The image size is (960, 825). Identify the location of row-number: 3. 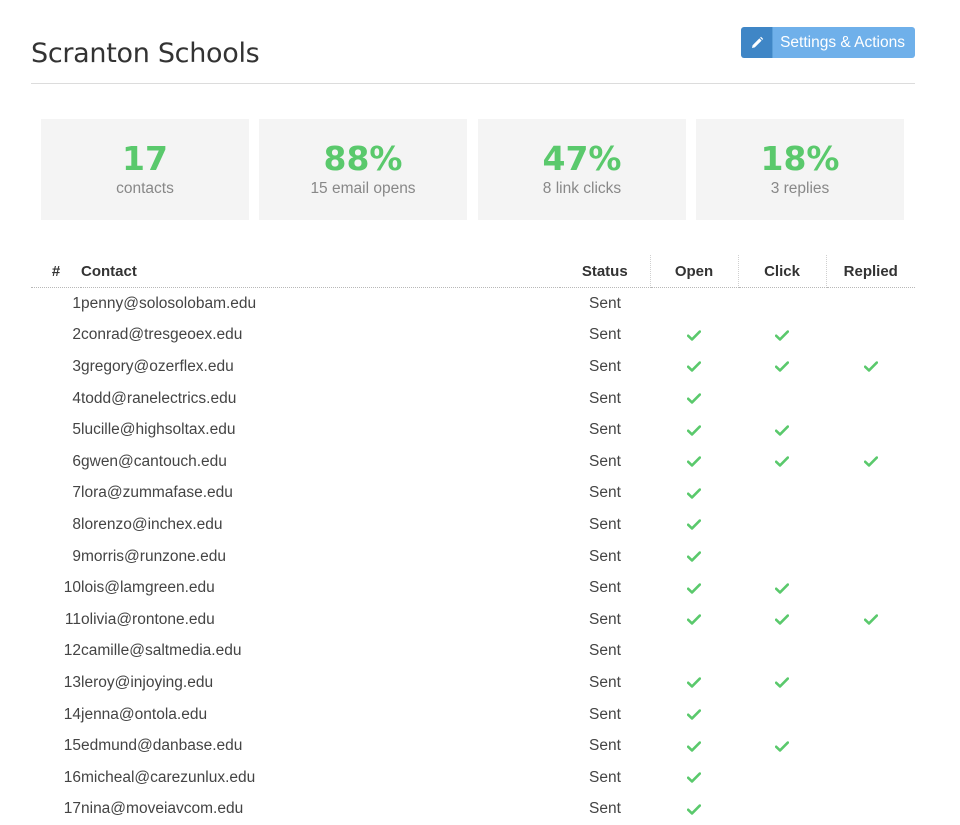
(56, 367).